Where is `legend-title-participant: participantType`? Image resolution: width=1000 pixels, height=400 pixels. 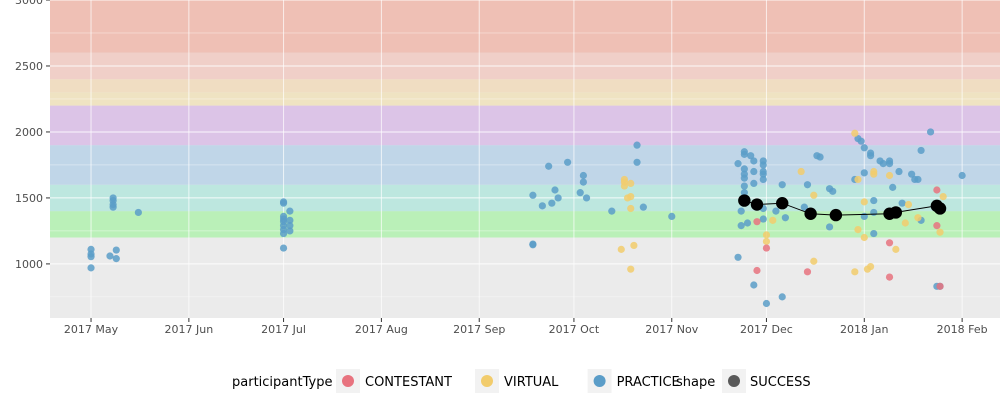
legend-title-participant: participantType is located at coordinates (282, 382).